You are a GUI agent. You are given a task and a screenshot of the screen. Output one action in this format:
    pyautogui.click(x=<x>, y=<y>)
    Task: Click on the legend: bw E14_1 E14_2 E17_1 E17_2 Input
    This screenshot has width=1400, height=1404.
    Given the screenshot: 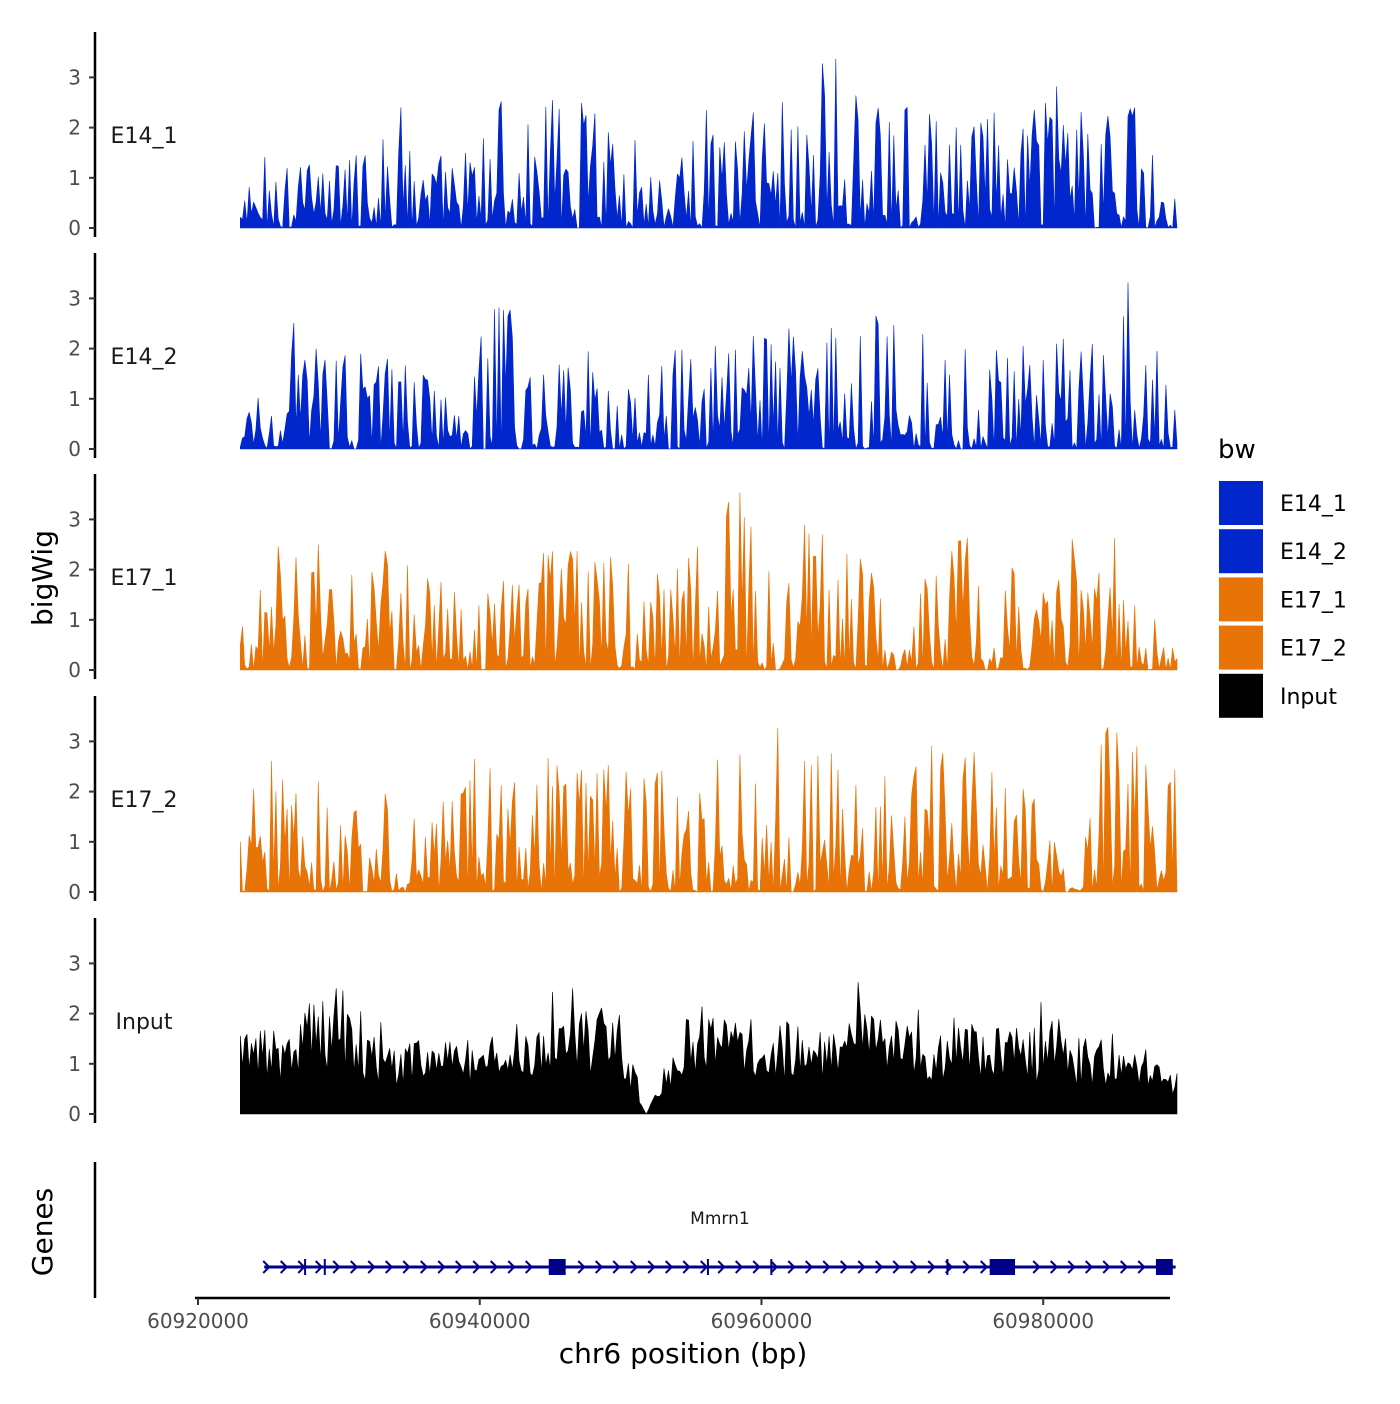 What is the action you would take?
    pyautogui.click(x=1282, y=577)
    